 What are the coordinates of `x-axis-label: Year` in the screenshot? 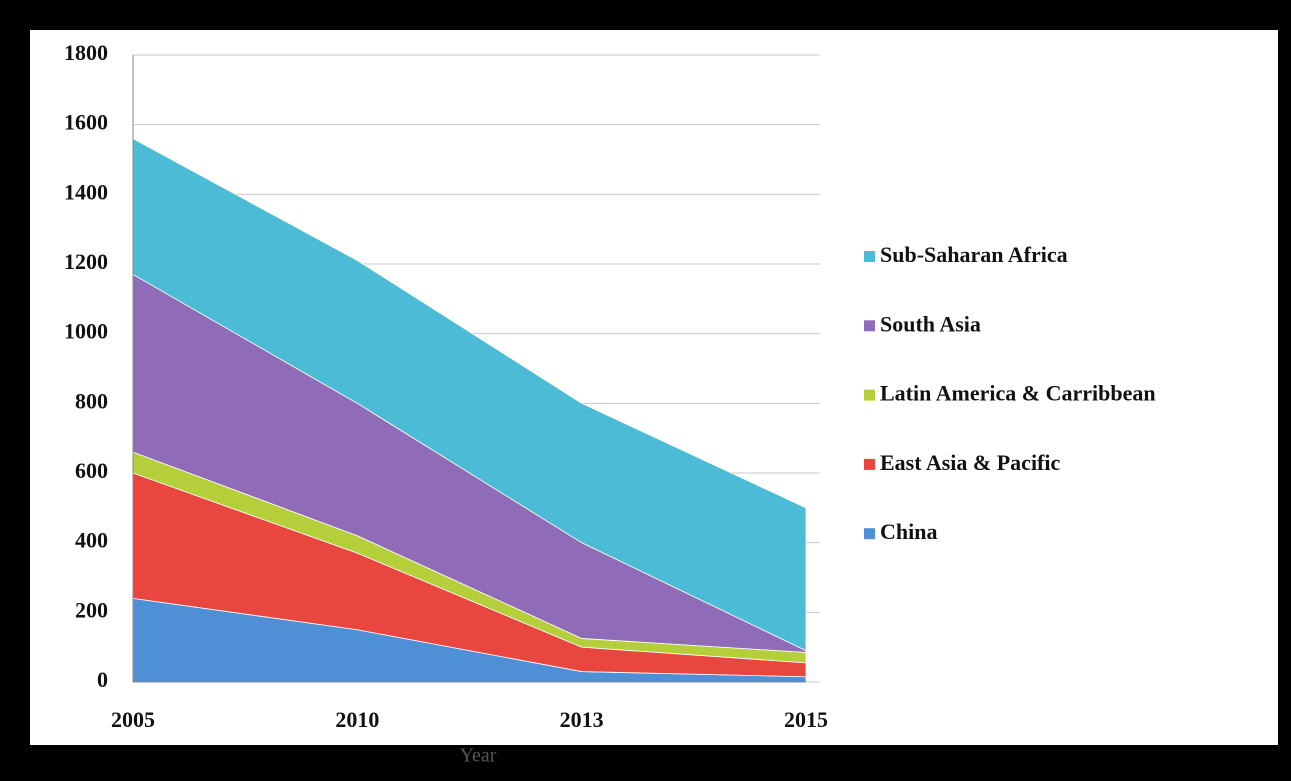 It's located at (478, 756).